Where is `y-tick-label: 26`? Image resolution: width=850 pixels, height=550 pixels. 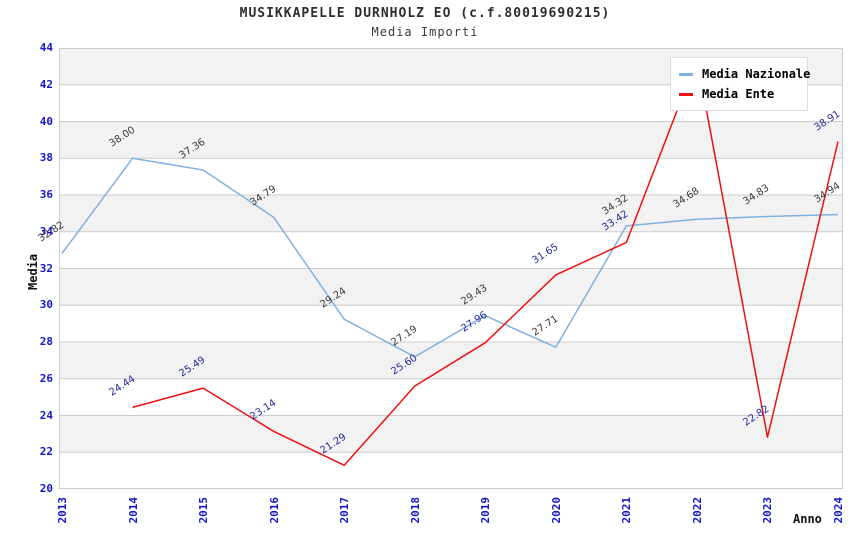 y-tick-label: 26 is located at coordinates (46, 378).